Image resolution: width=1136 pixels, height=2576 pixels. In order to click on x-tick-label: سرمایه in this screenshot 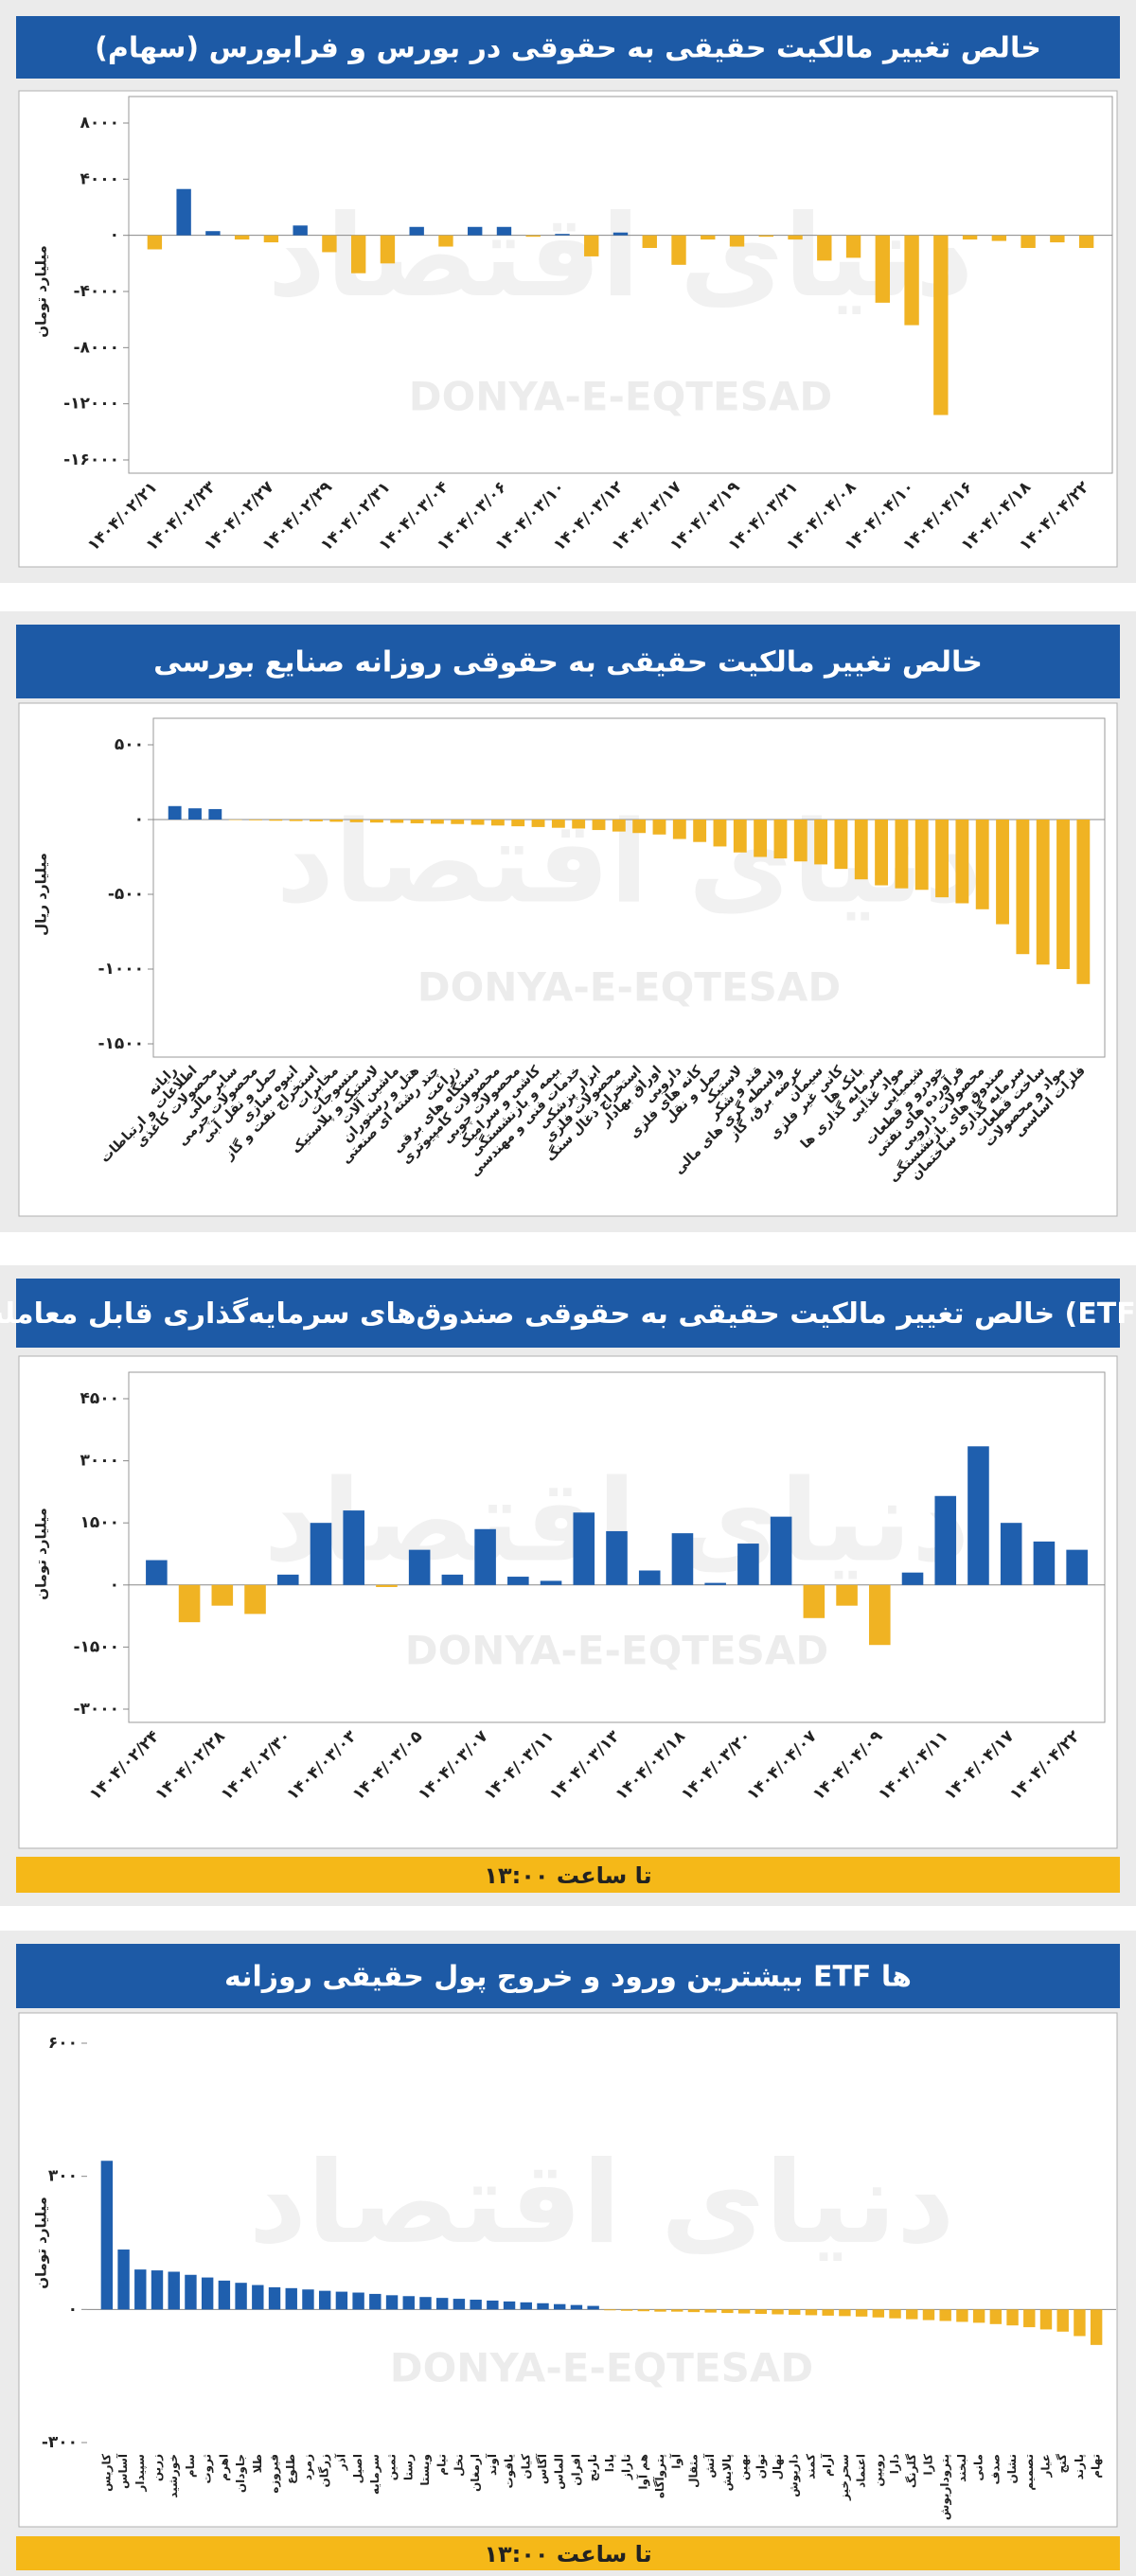, I will do `click(375, 2474)`.